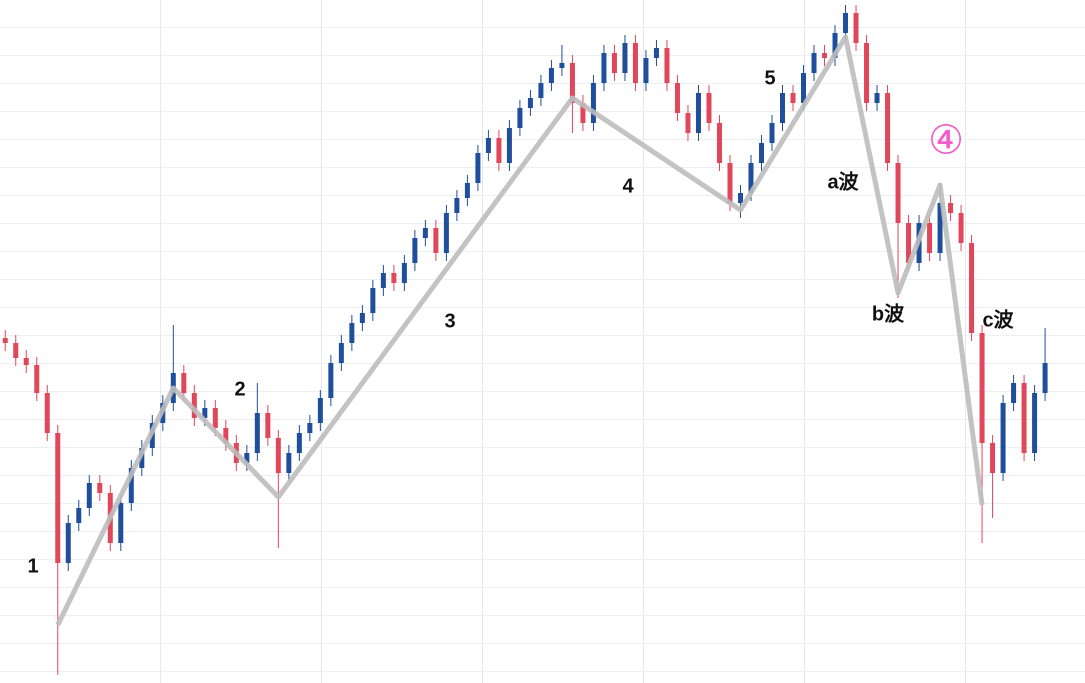  Describe the element at coordinates (628, 186) in the screenshot. I see `wave-label: 4` at that location.